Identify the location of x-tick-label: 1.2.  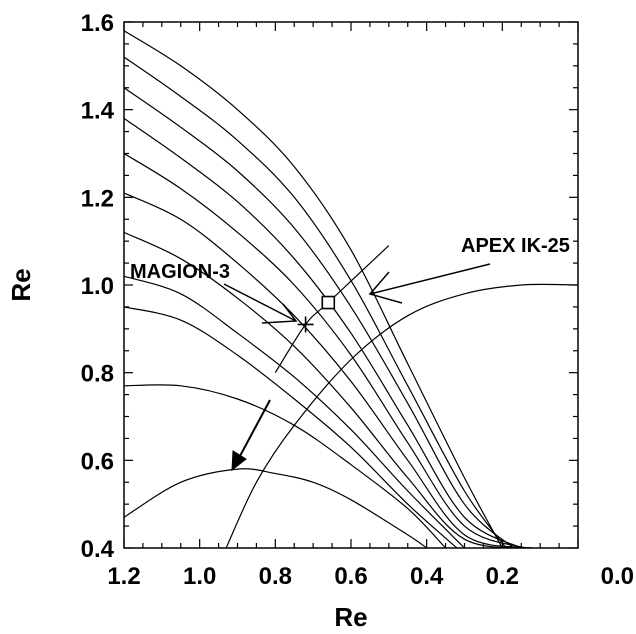
(123, 576).